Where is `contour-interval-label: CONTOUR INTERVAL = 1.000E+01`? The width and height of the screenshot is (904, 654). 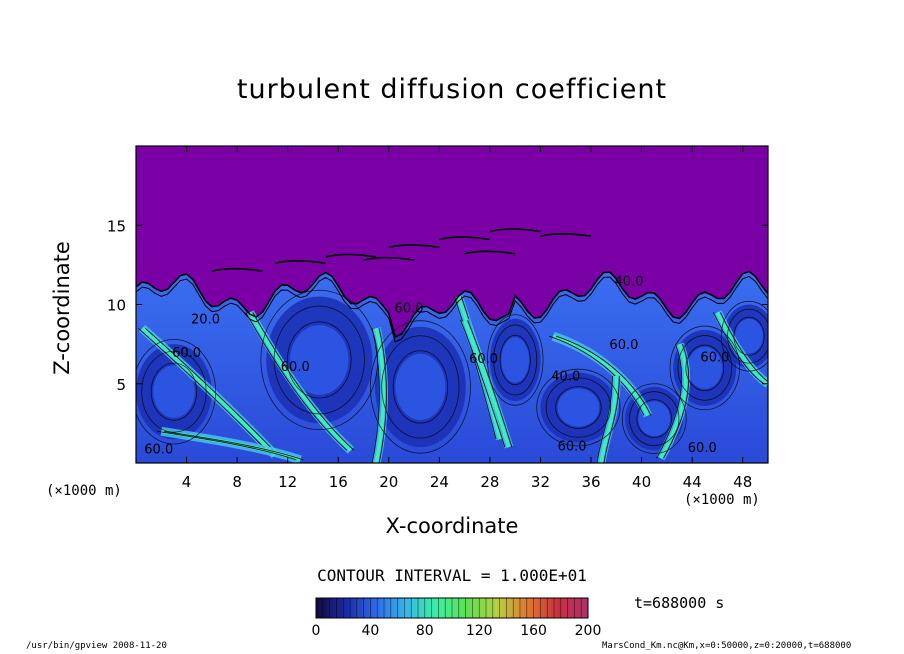
contour-interval-label: CONTOUR INTERVAL = 1.000E+01 is located at coordinates (452, 575).